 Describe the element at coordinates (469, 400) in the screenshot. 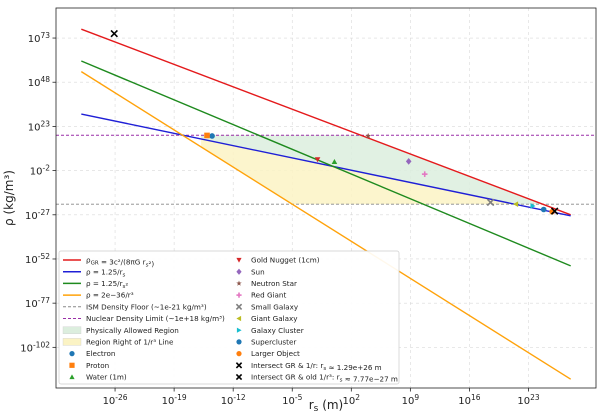

I see `x-tick-label: 10¹⁶` at that location.